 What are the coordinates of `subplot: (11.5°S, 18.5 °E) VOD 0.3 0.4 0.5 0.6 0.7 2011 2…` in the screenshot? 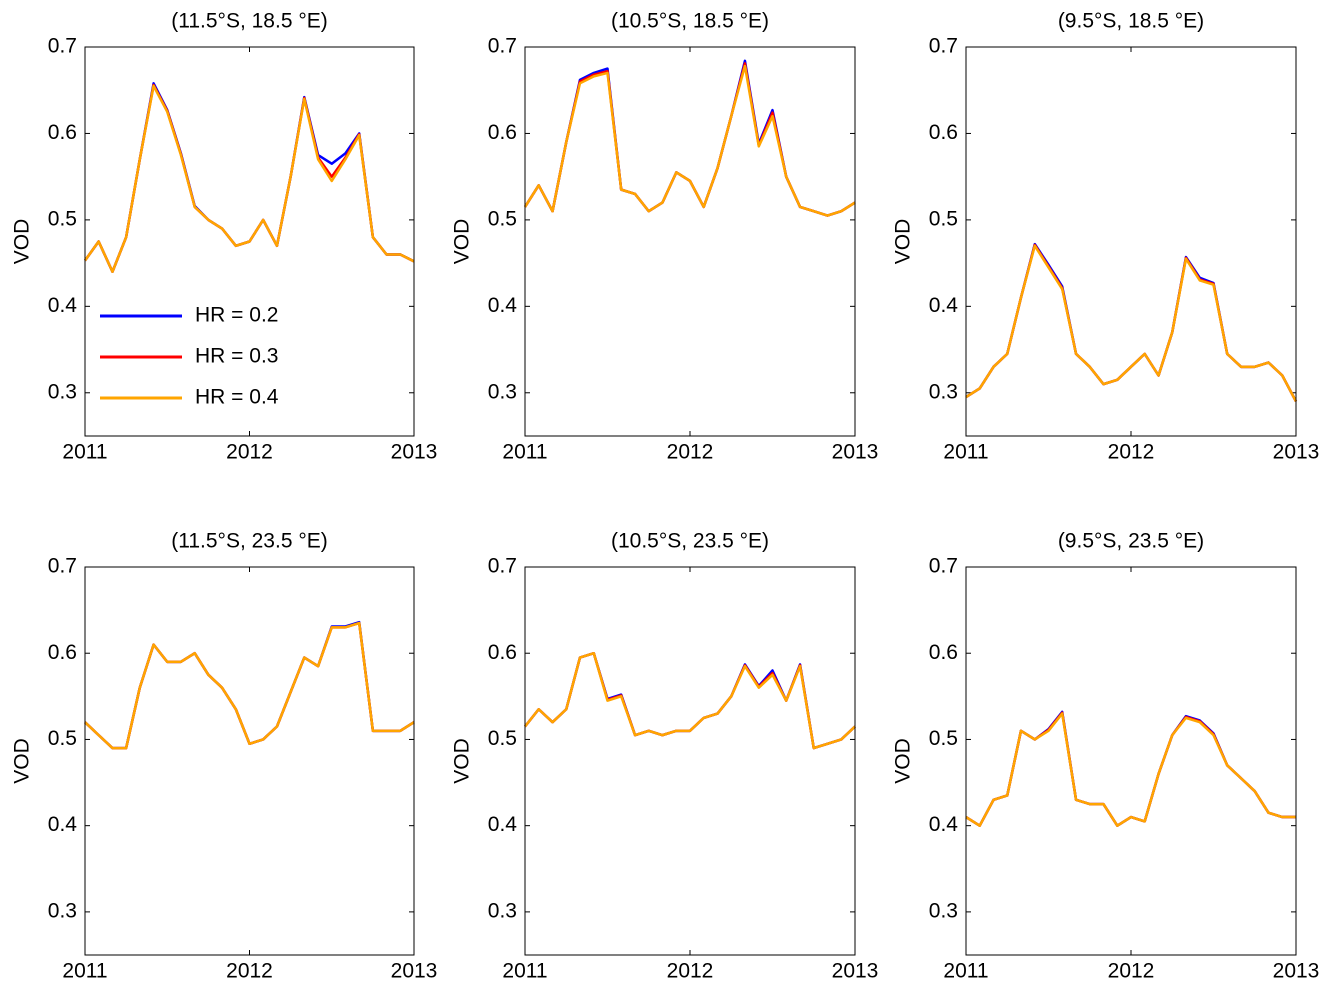 It's located at (224, 237).